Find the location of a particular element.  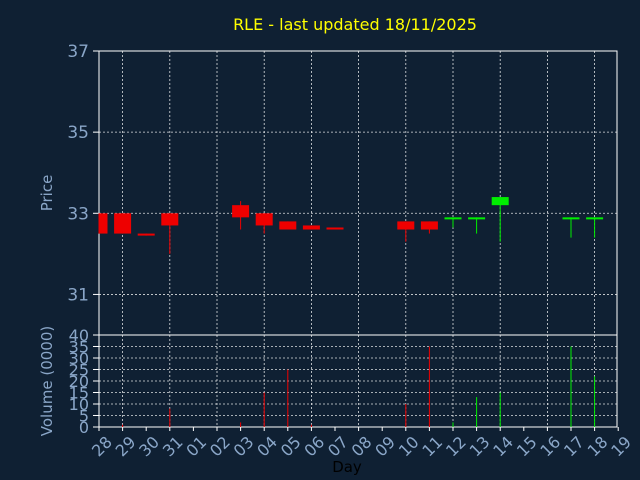

price-tick-label: 33 is located at coordinates (78, 214).